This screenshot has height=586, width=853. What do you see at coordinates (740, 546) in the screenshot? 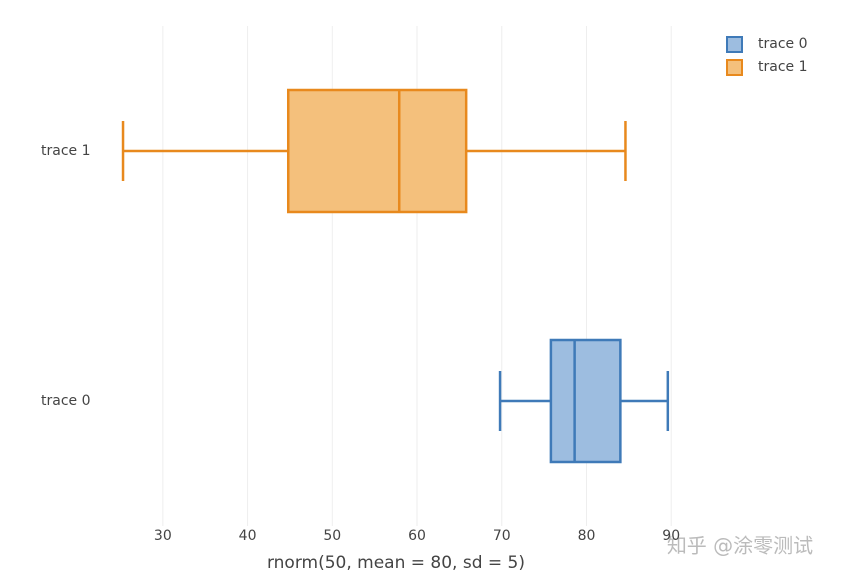
I see `watermark: 知乎 @涂零测试` at bounding box center [740, 546].